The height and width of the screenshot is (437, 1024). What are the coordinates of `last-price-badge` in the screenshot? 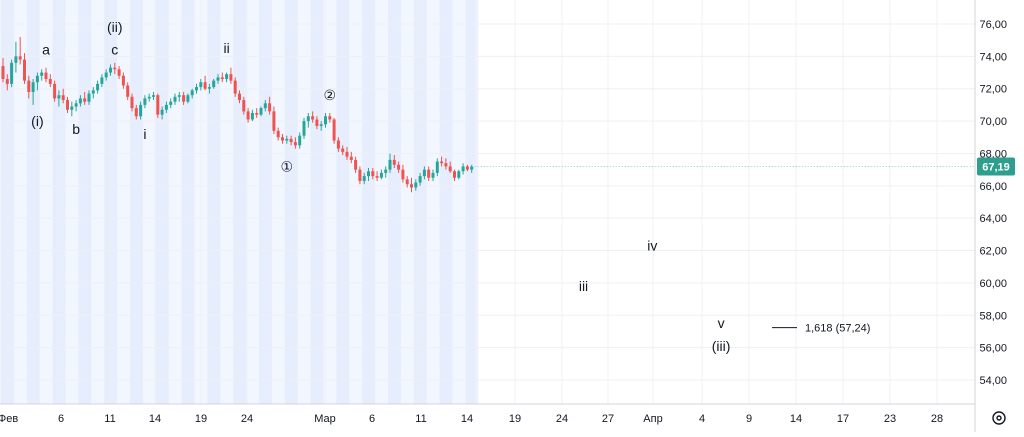 It's located at (996, 166).